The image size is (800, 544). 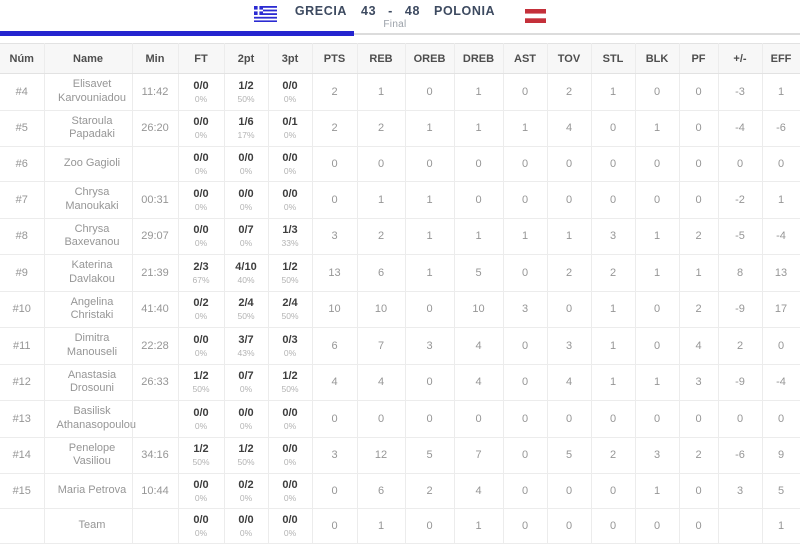 I want to click on cell-min: 34:16, so click(x=155, y=455).